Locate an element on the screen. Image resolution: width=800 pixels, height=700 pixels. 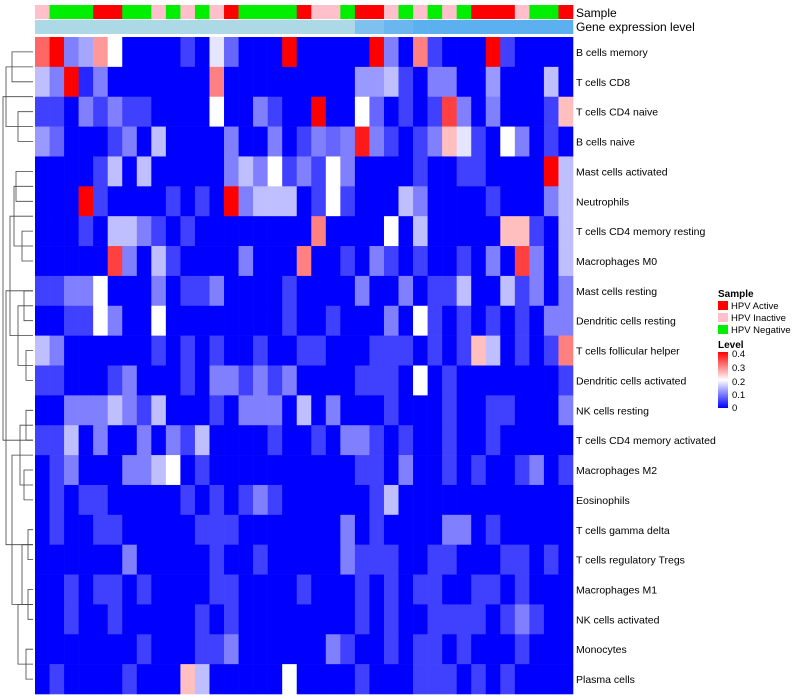
row-label-13: T cells CD4 memory activated is located at coordinates (646, 441).